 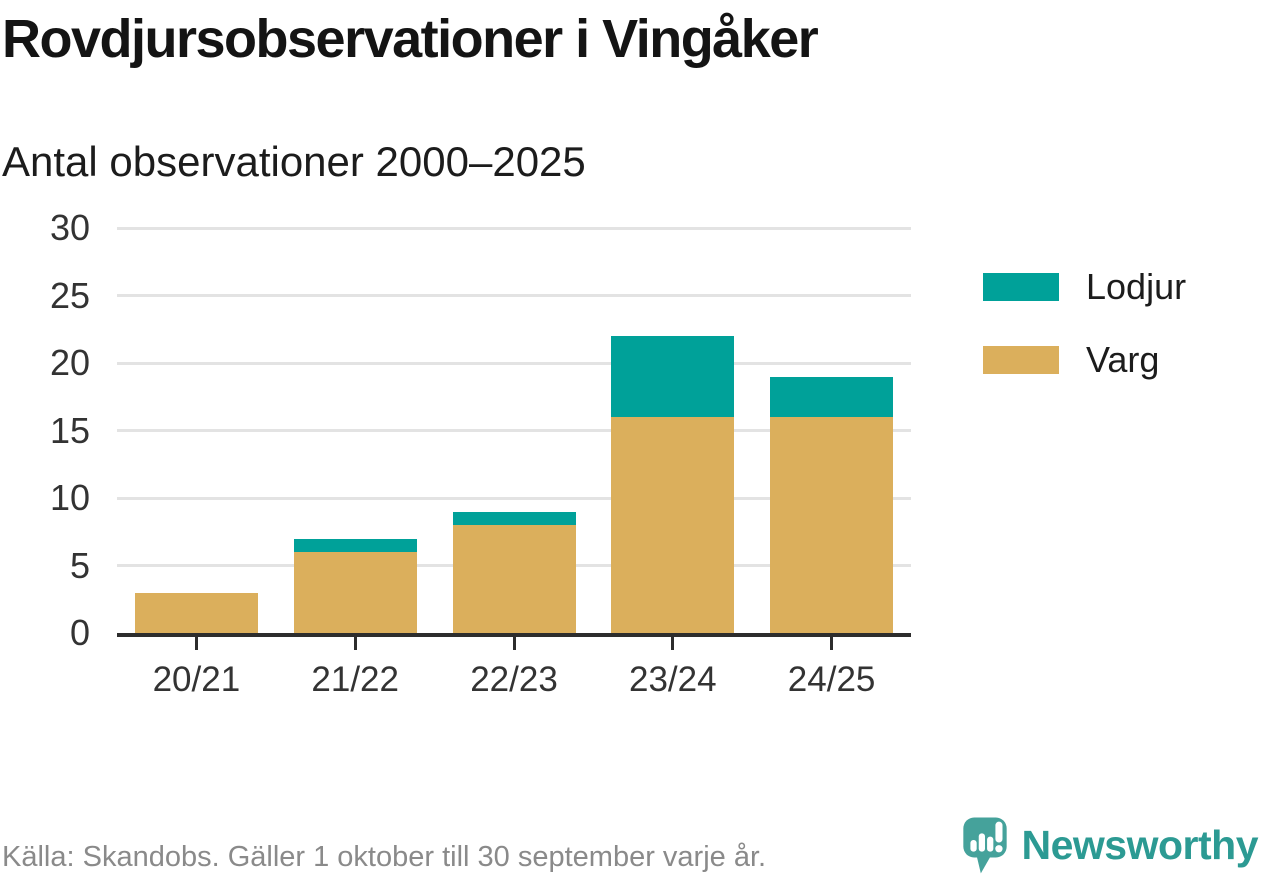 I want to click on y-axis-label: 5, so click(x=79, y=565).